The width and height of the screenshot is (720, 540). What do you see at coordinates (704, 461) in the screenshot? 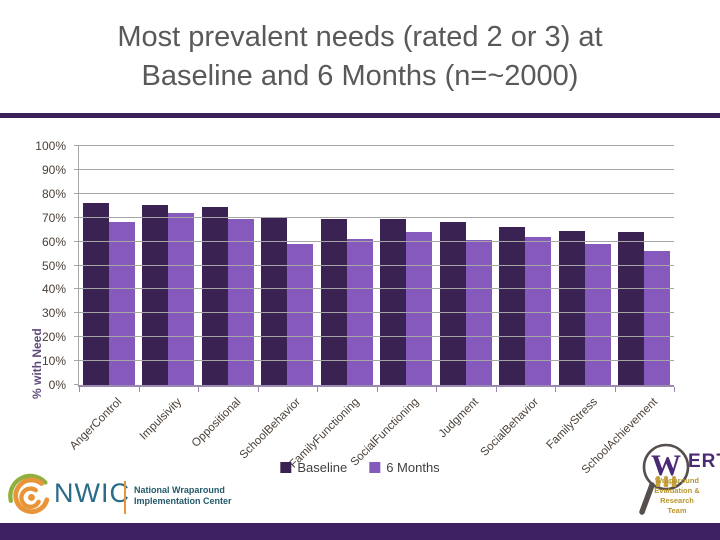
I see `wert-suffix: ERT` at bounding box center [704, 461].